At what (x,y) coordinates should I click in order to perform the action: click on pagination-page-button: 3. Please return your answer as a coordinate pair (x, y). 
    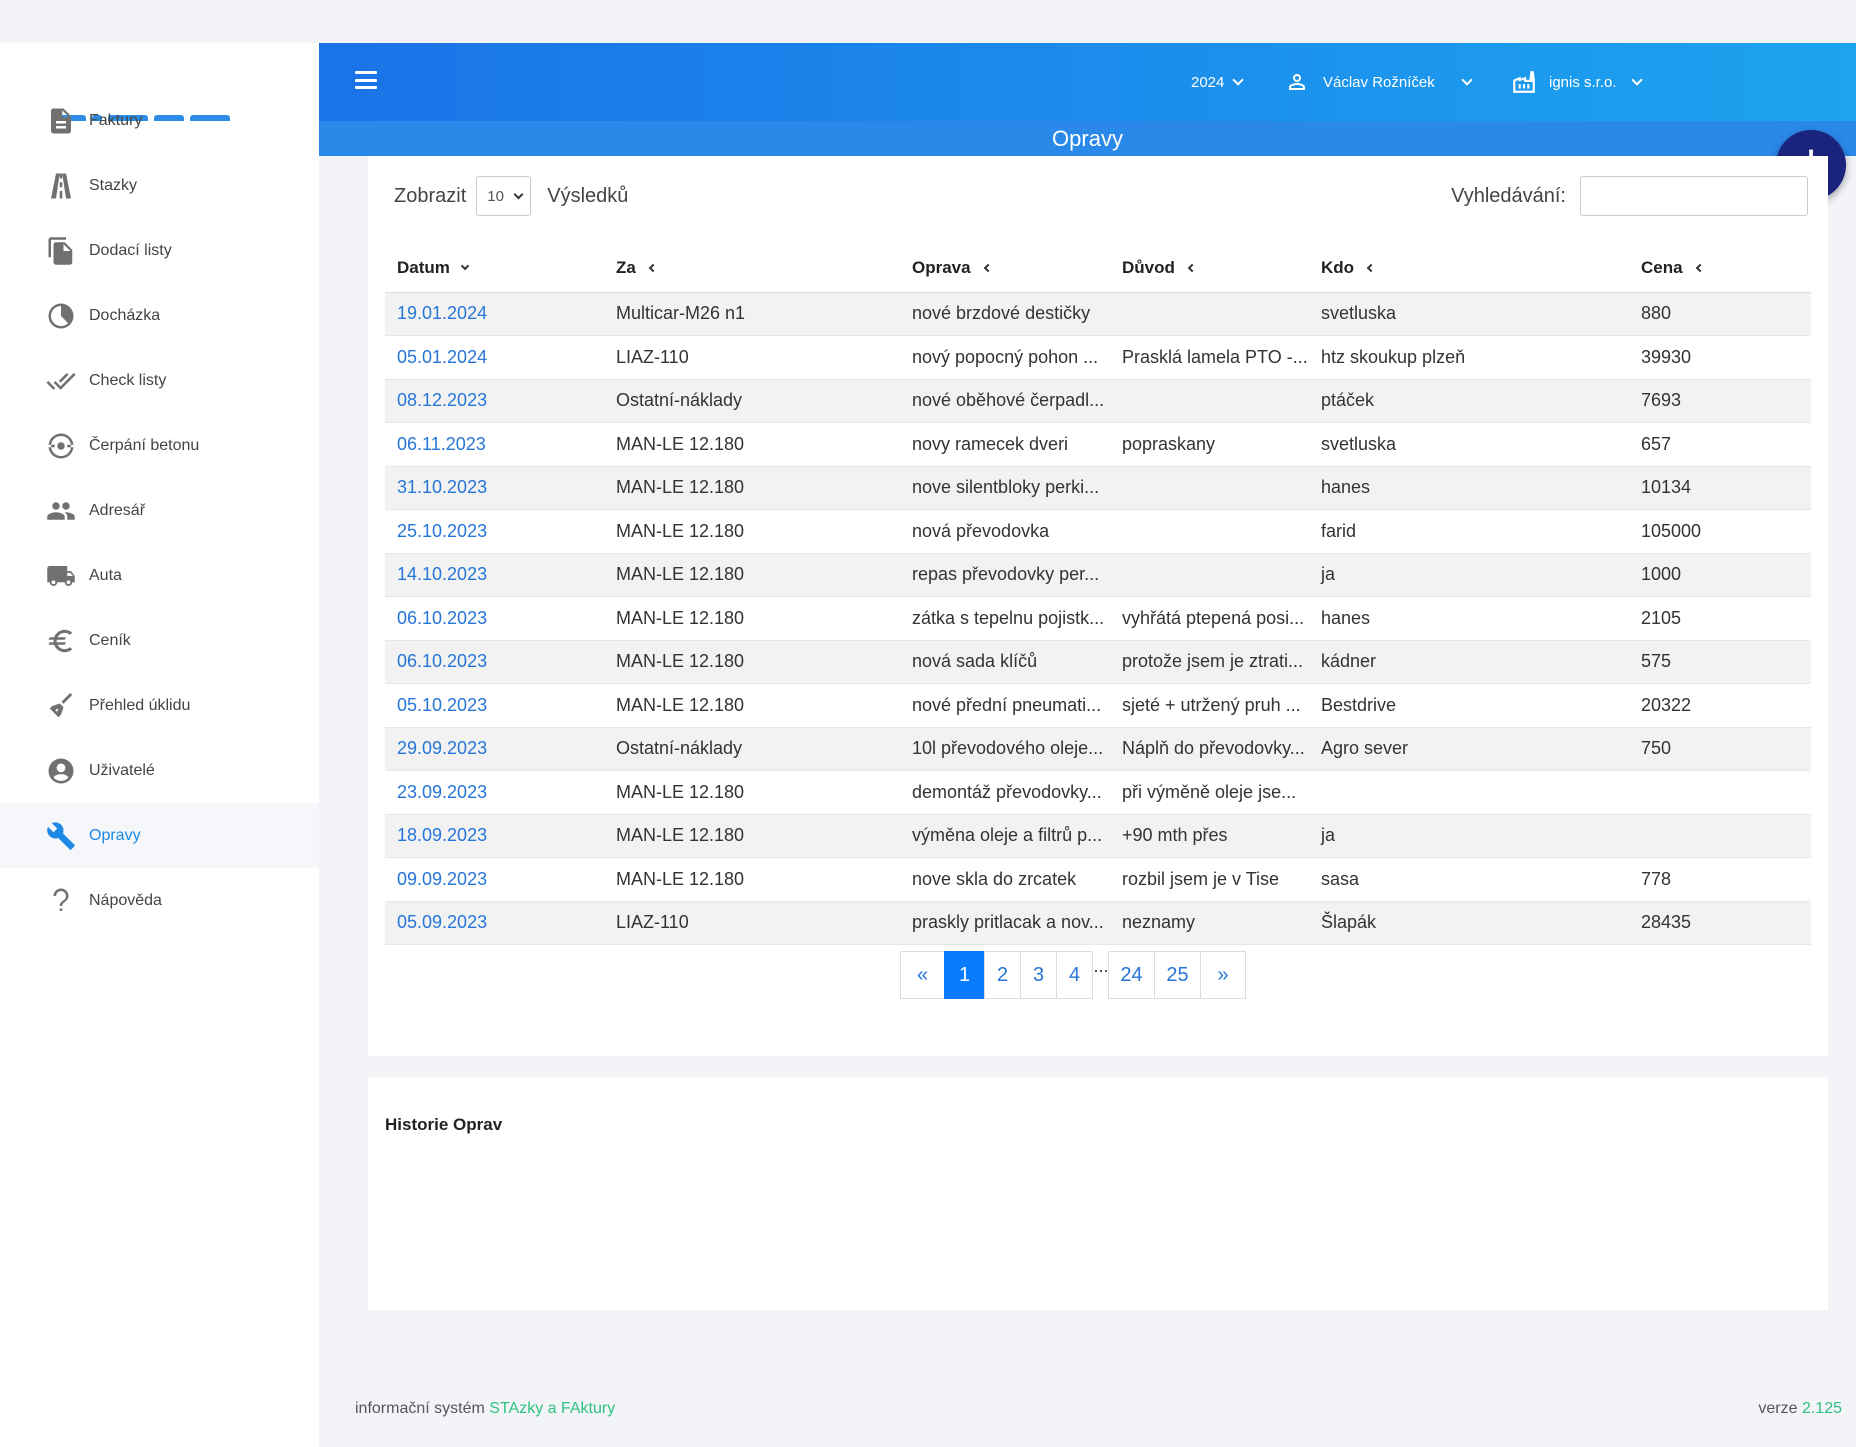
    Looking at the image, I should click on (1038, 975).